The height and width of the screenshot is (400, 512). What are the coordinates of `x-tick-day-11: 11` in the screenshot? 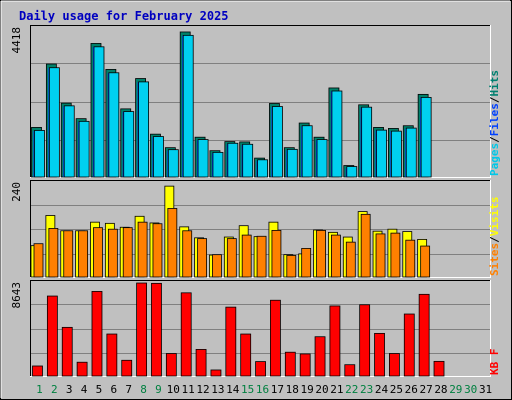 It's located at (188, 389).